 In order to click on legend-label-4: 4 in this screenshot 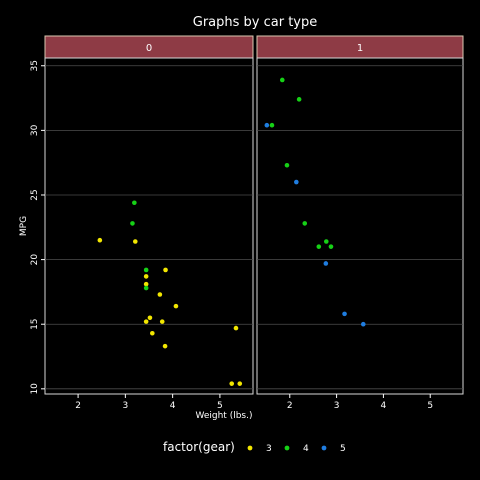, I will do `click(306, 449)`.